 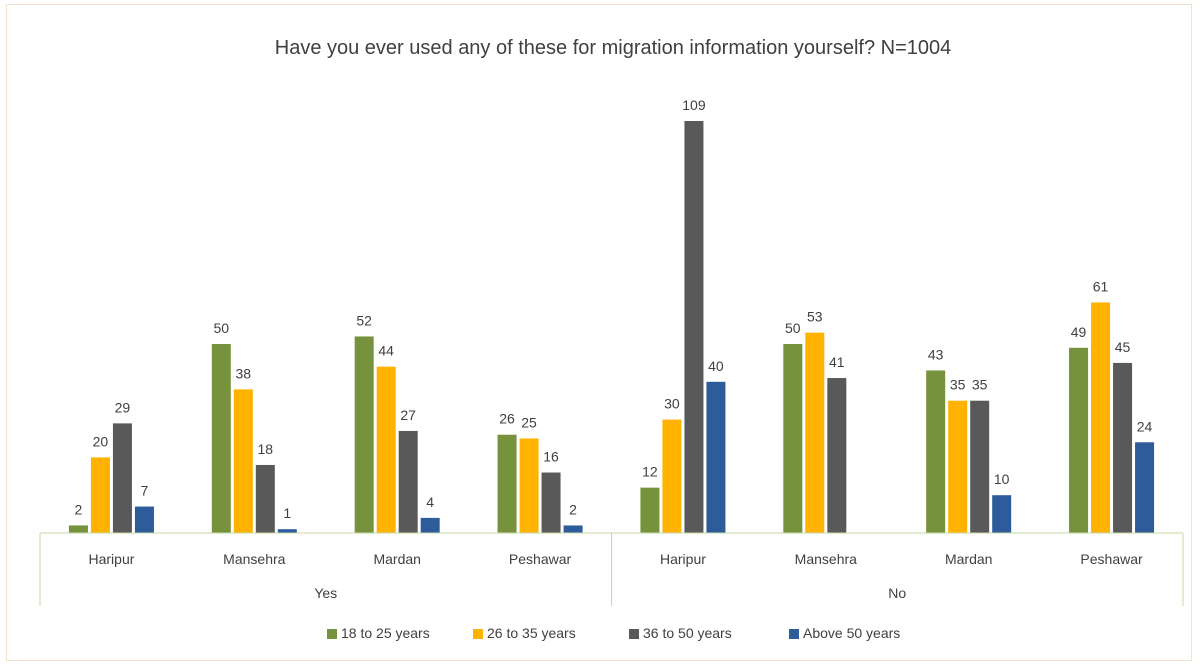 What do you see at coordinates (897, 593) in the screenshot?
I see `group-label: No` at bounding box center [897, 593].